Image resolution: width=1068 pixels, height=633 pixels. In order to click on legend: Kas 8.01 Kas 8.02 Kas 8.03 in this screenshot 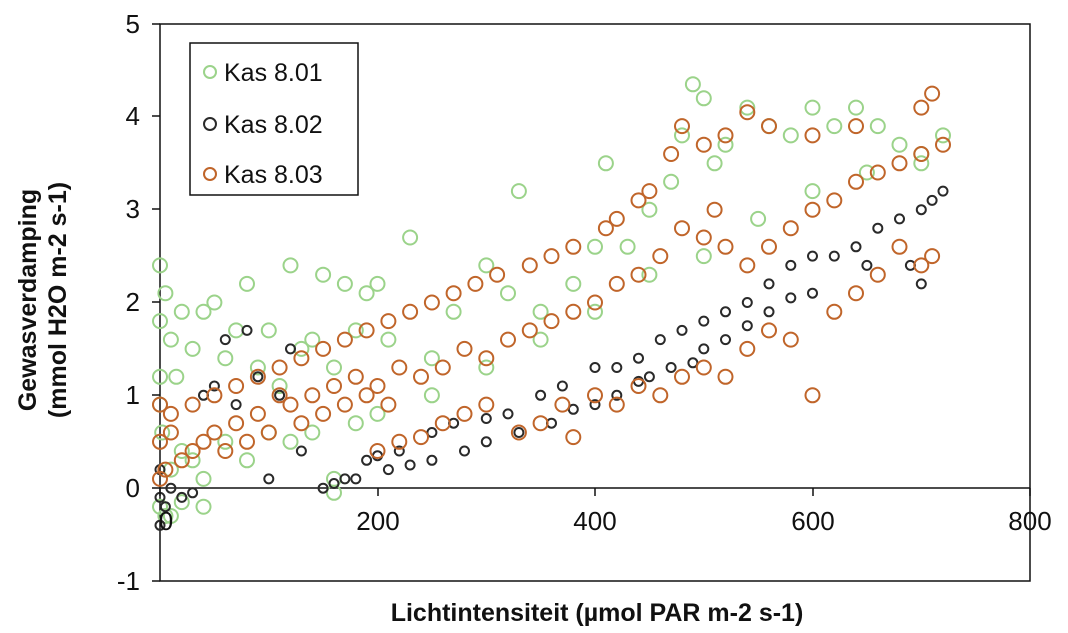, I will do `click(274, 119)`.